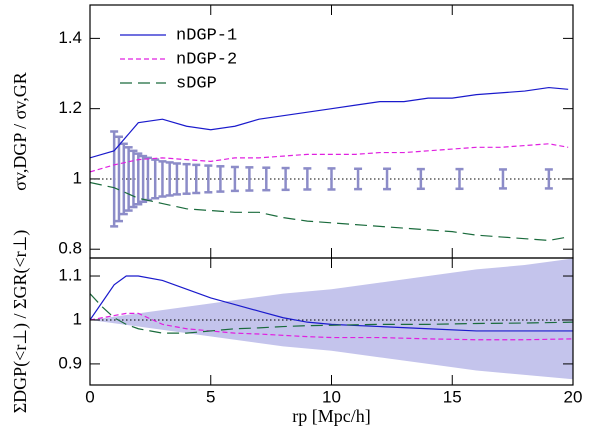 This screenshot has width=595, height=427. What do you see at coordinates (196, 83) in the screenshot?
I see `legend-label: sDGP` at bounding box center [196, 83].